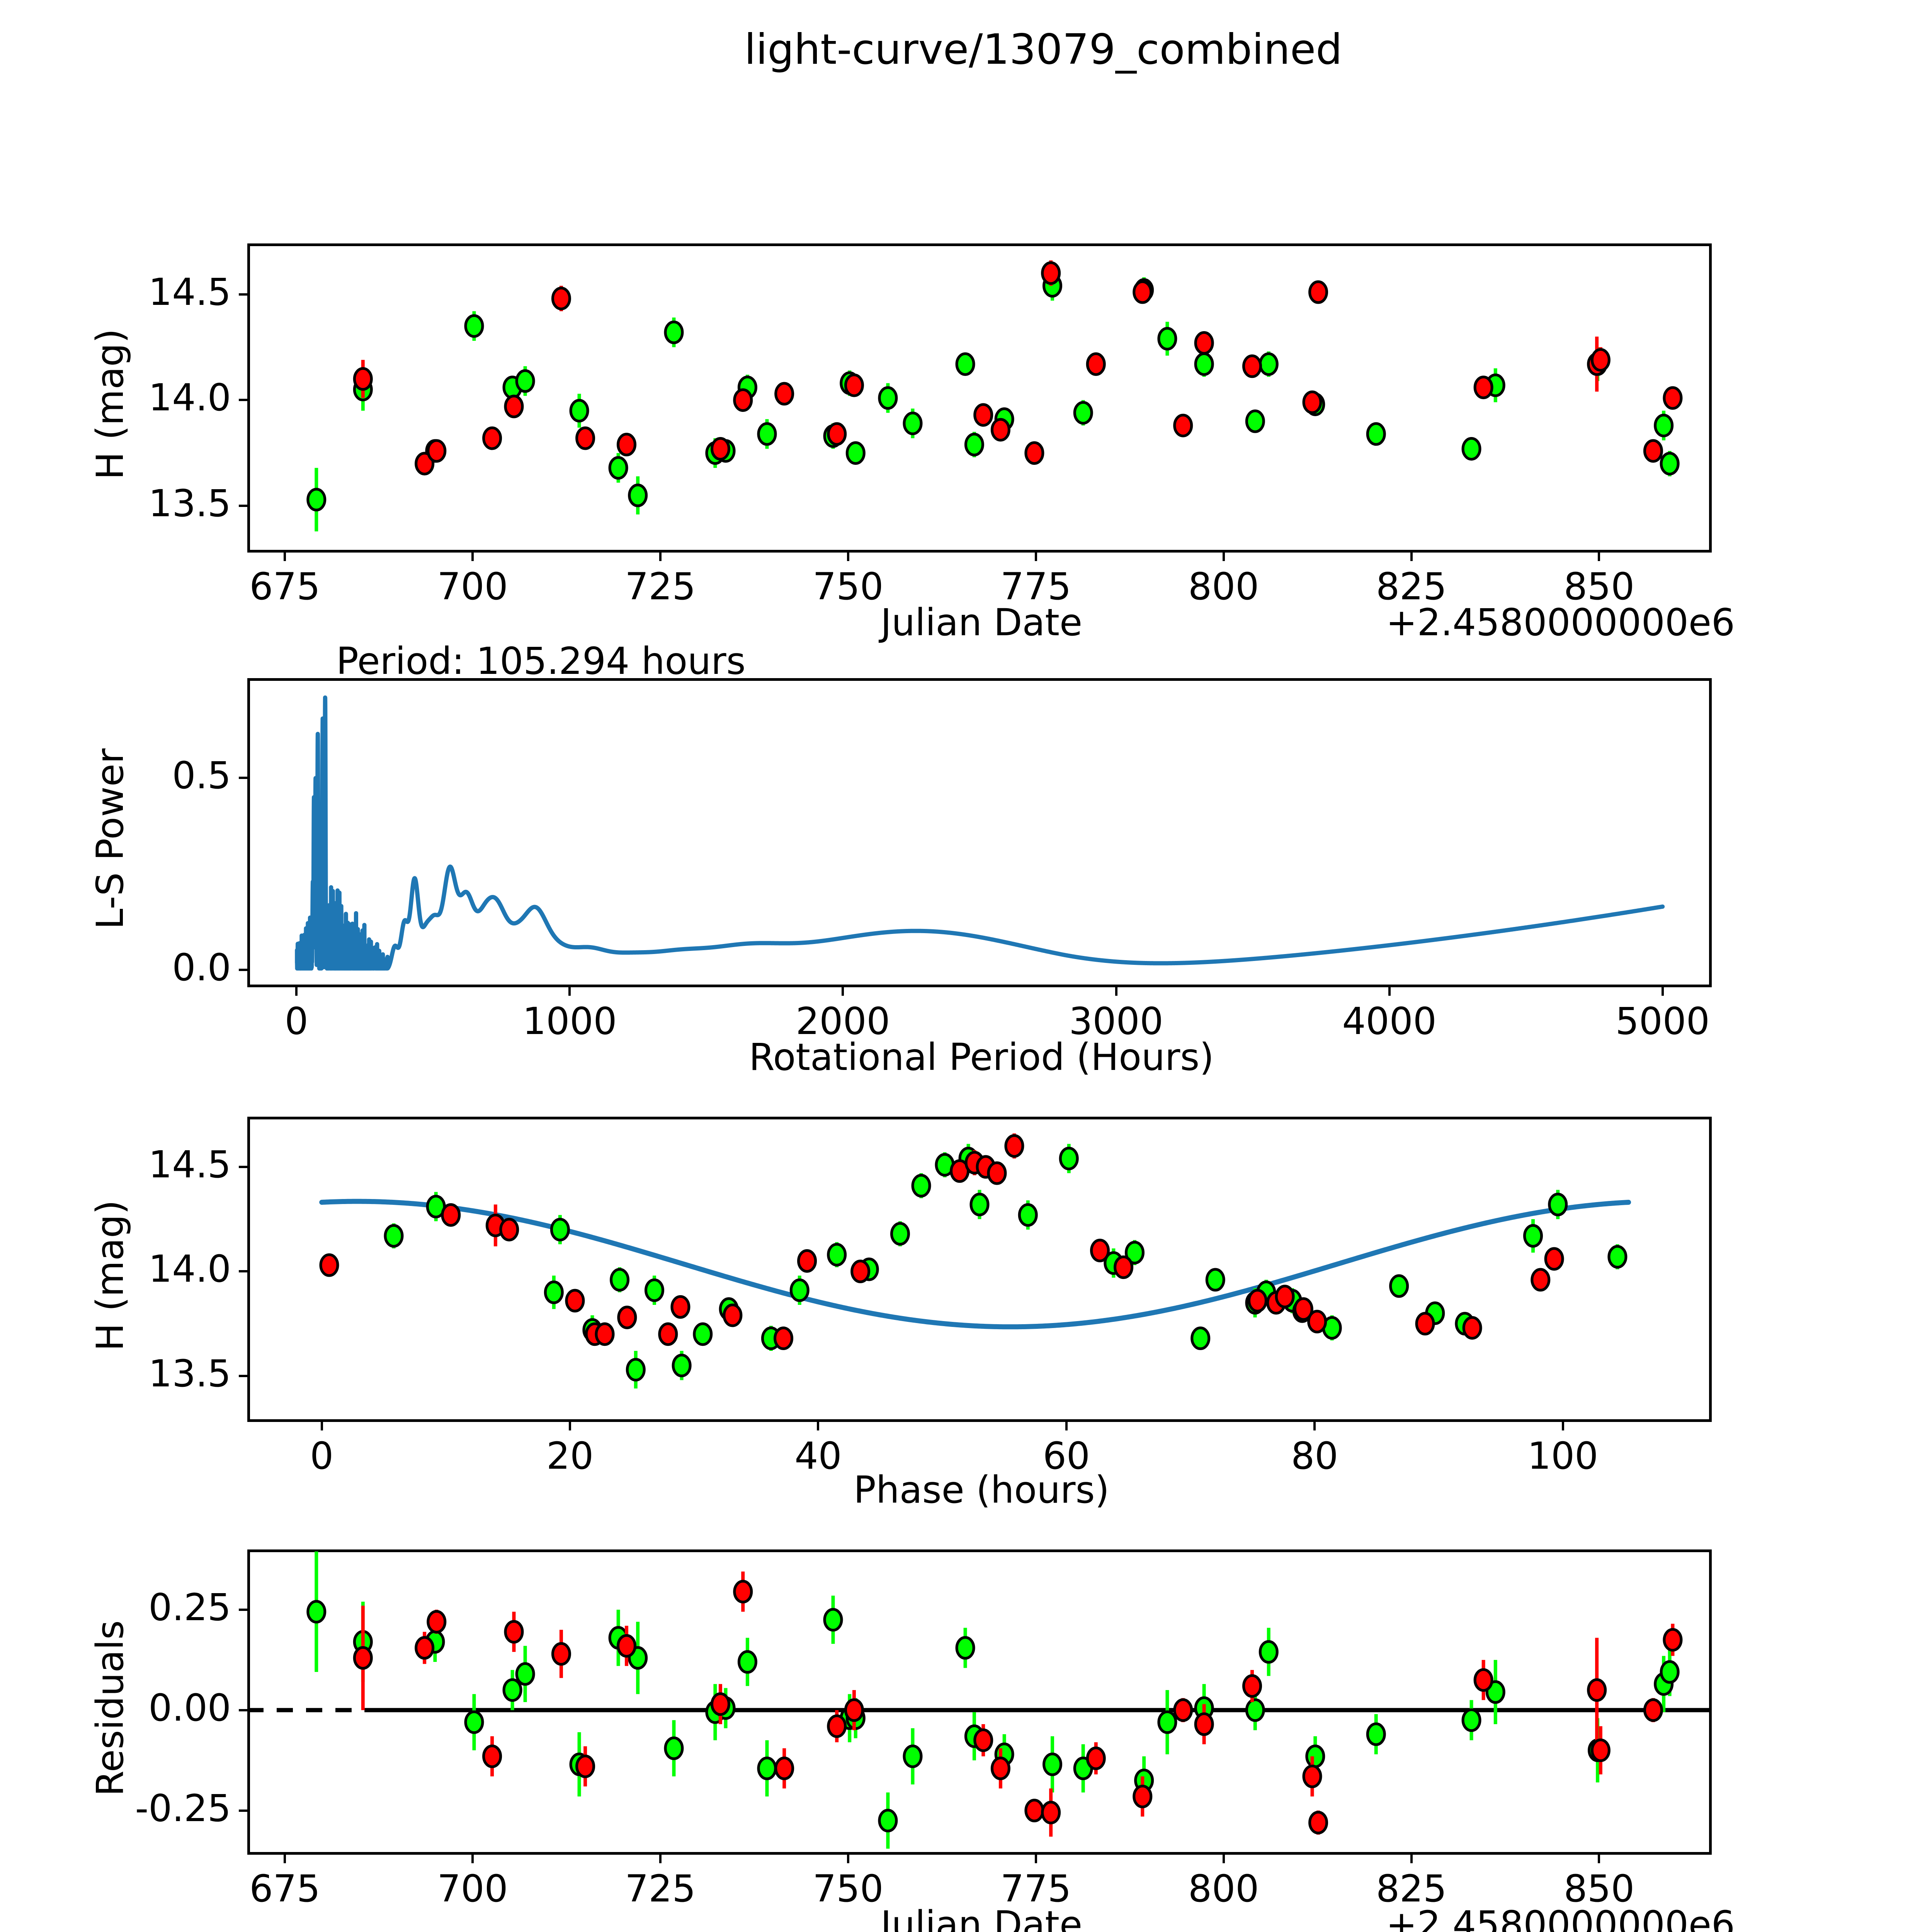 This screenshot has height=1932, width=1932. I want to click on panel-residuals-offset: +2.4580000000e6, so click(1561, 1917).